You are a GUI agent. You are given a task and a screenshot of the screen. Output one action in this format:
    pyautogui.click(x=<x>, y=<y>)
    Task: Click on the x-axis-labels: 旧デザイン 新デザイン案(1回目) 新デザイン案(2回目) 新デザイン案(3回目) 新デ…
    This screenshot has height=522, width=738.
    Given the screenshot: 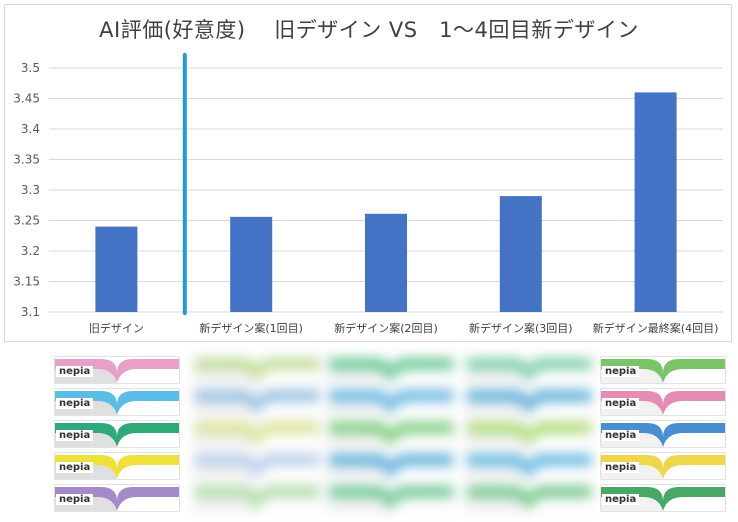 What is the action you would take?
    pyautogui.click(x=403, y=328)
    